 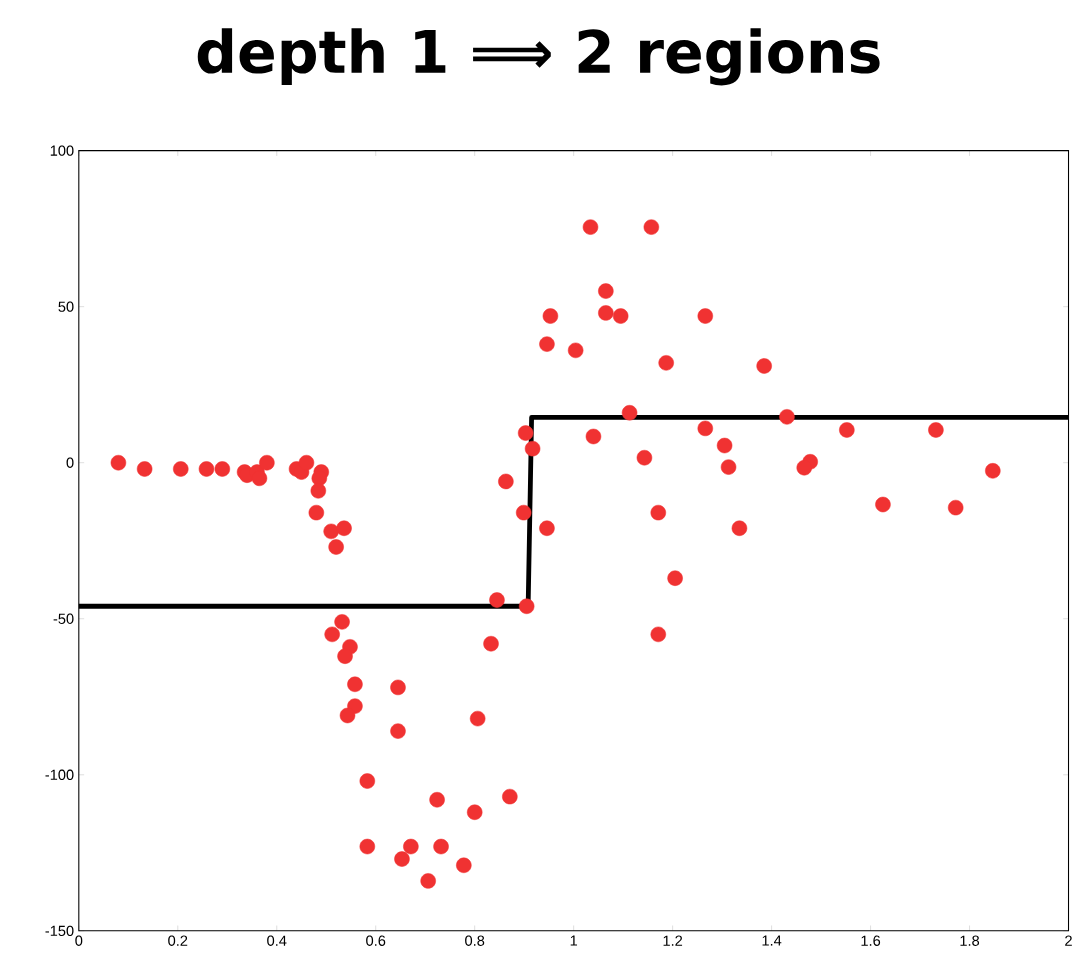 What do you see at coordinates (277, 941) in the screenshot?
I see `x-tick-label: 0.4` at bounding box center [277, 941].